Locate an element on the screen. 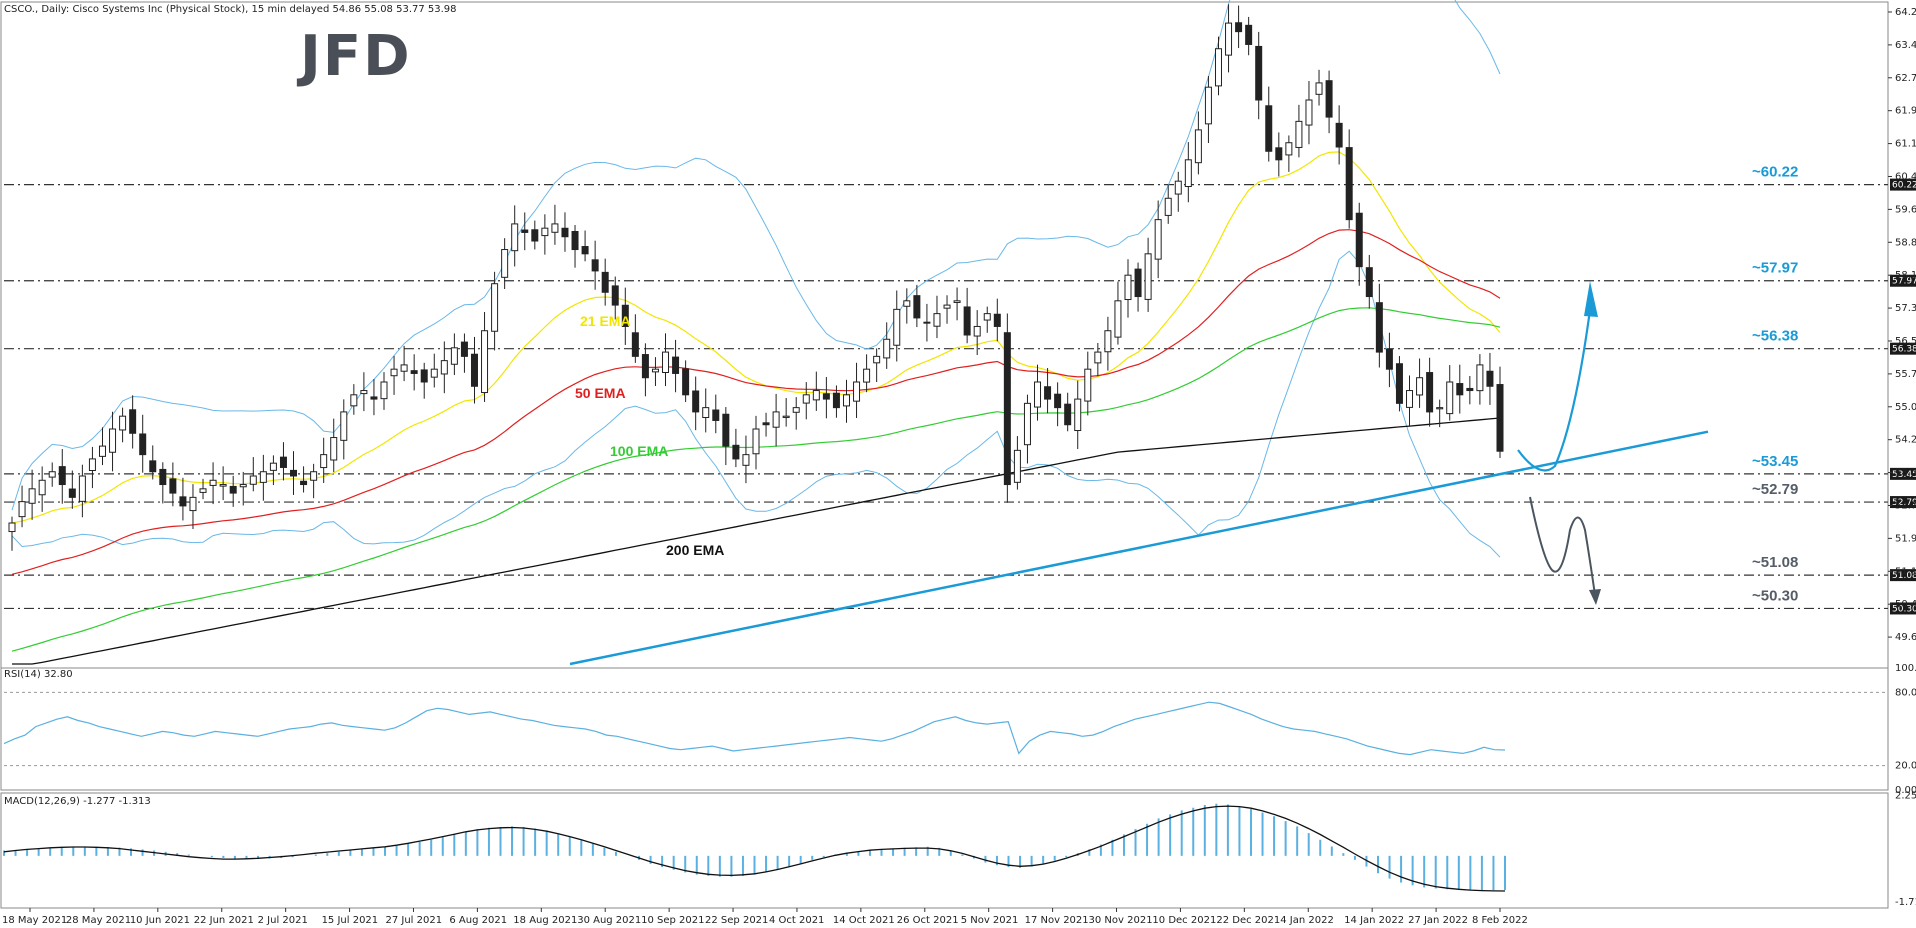 The height and width of the screenshot is (928, 1916). price-tick-label: 58.10 is located at coordinates (1905, 275).